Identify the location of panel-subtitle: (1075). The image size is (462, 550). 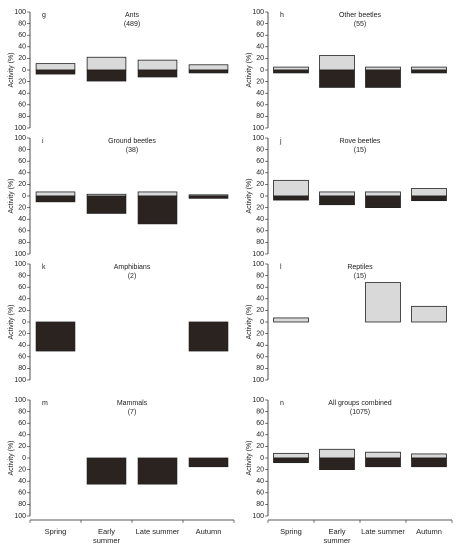
(360, 412).